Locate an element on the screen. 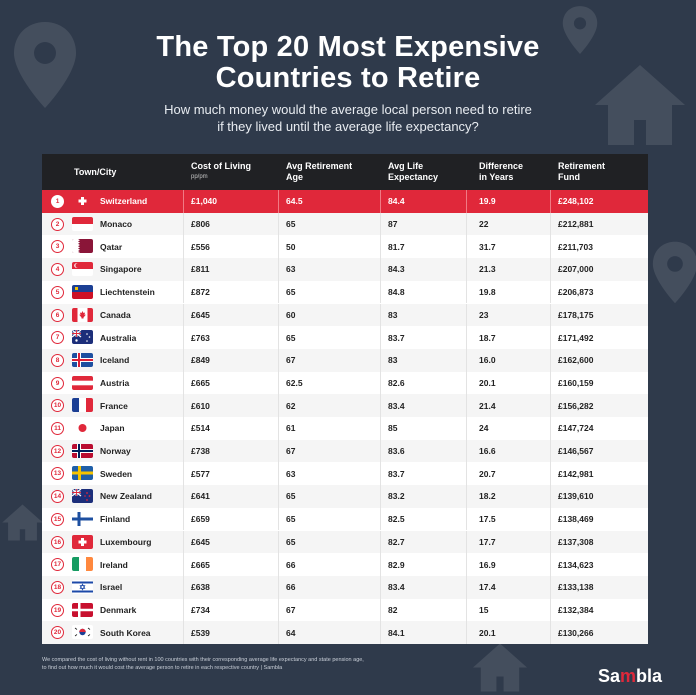 Image resolution: width=696 pixels, height=695 pixels. cell-country: Switzerland is located at coordinates (124, 201).